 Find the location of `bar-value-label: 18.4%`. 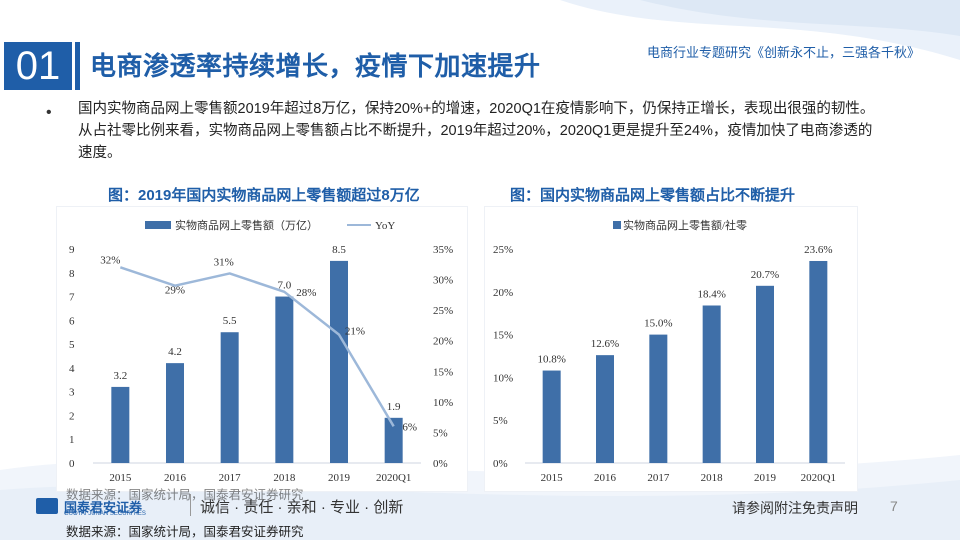

bar-value-label: 18.4% is located at coordinates (711, 294).